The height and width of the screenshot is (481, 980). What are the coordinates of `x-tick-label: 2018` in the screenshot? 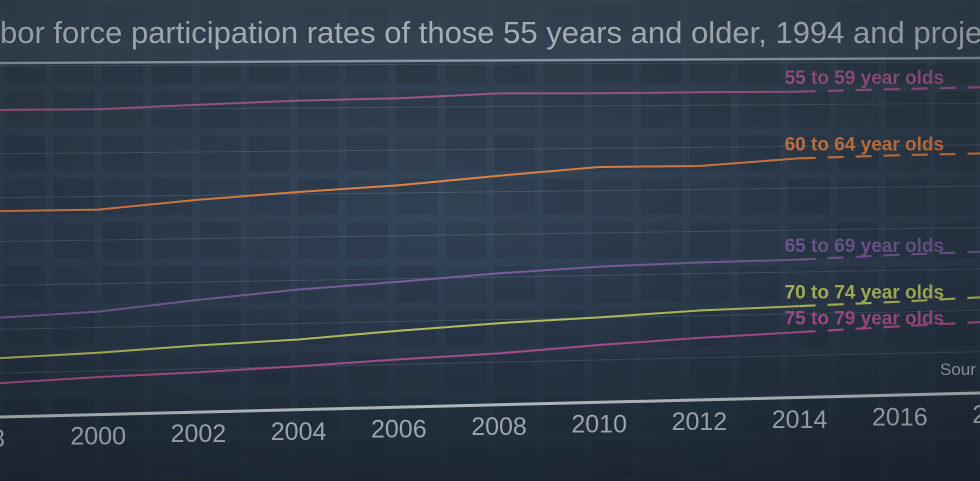 It's located at (976, 415).